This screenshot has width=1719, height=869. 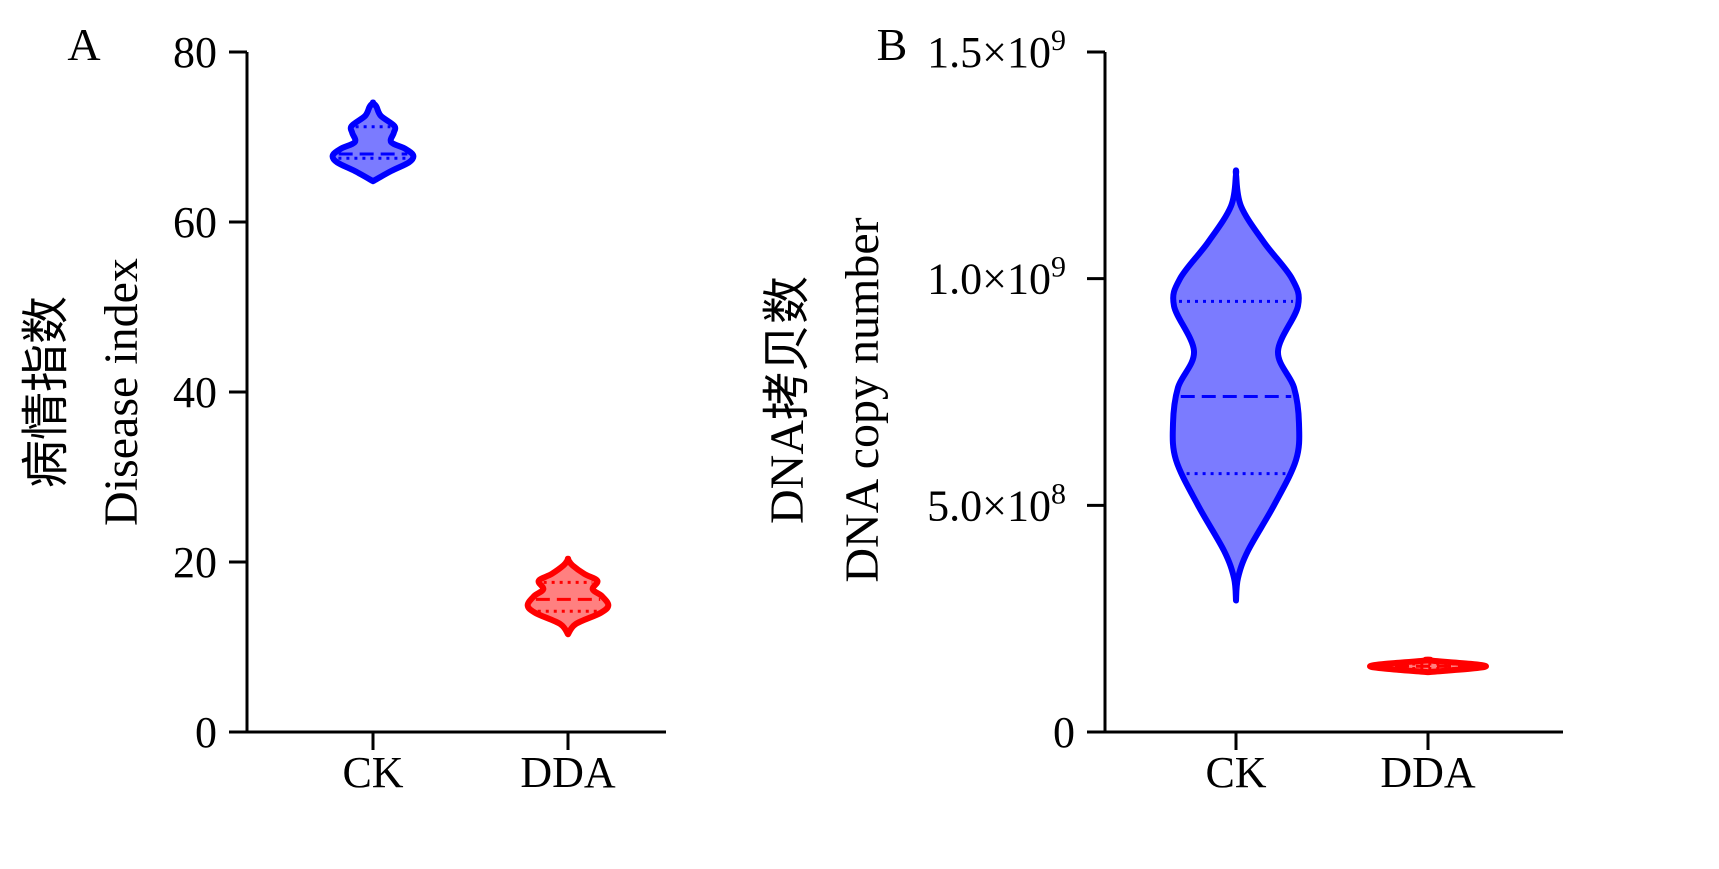 I want to click on panel-b-ylabel: DNA copy number, so click(x=862, y=399).